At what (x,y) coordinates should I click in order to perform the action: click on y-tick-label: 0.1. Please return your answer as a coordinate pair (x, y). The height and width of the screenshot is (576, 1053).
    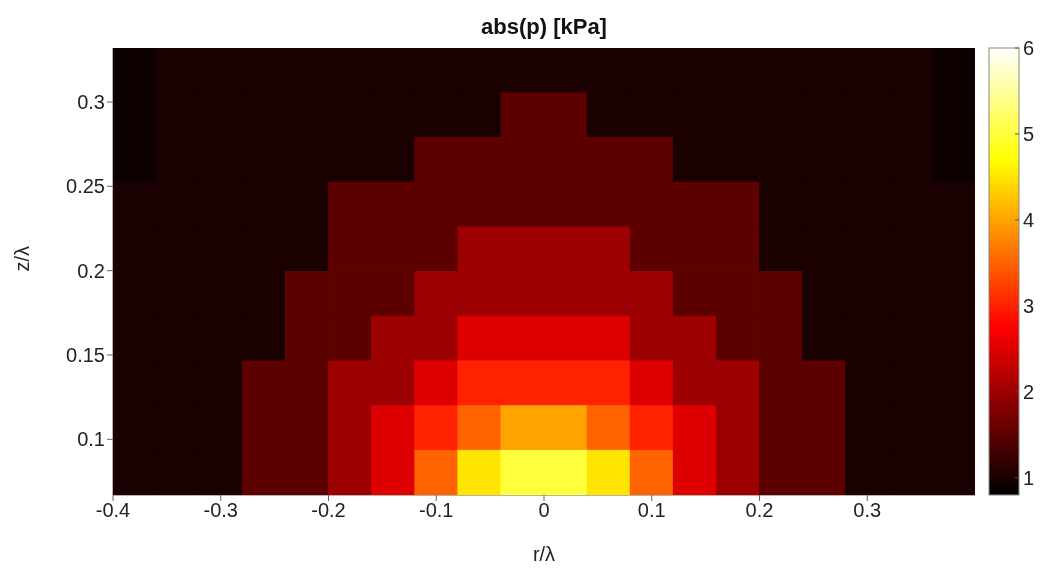
    Looking at the image, I should click on (91, 439).